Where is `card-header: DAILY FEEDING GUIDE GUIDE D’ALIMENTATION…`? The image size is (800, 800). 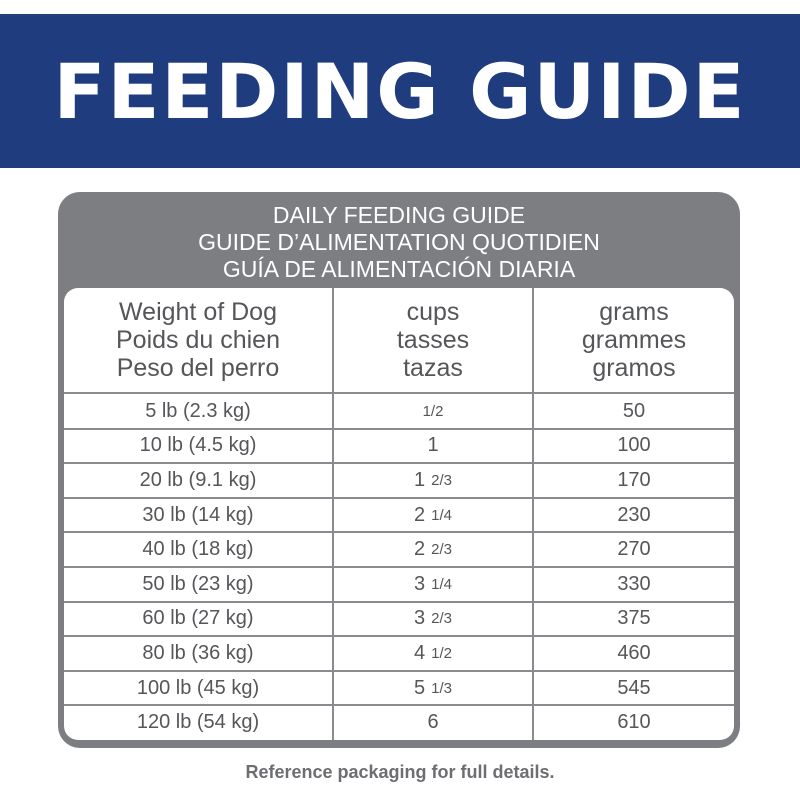 card-header: DAILY FEEDING GUIDE GUIDE D’ALIMENTATION… is located at coordinates (399, 242).